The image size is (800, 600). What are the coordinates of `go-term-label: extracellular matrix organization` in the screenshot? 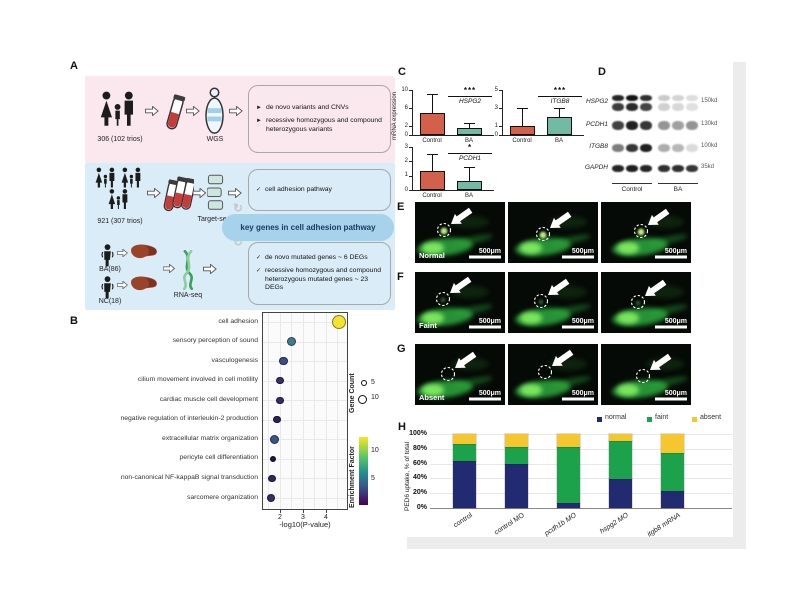 It's located at (210, 438).